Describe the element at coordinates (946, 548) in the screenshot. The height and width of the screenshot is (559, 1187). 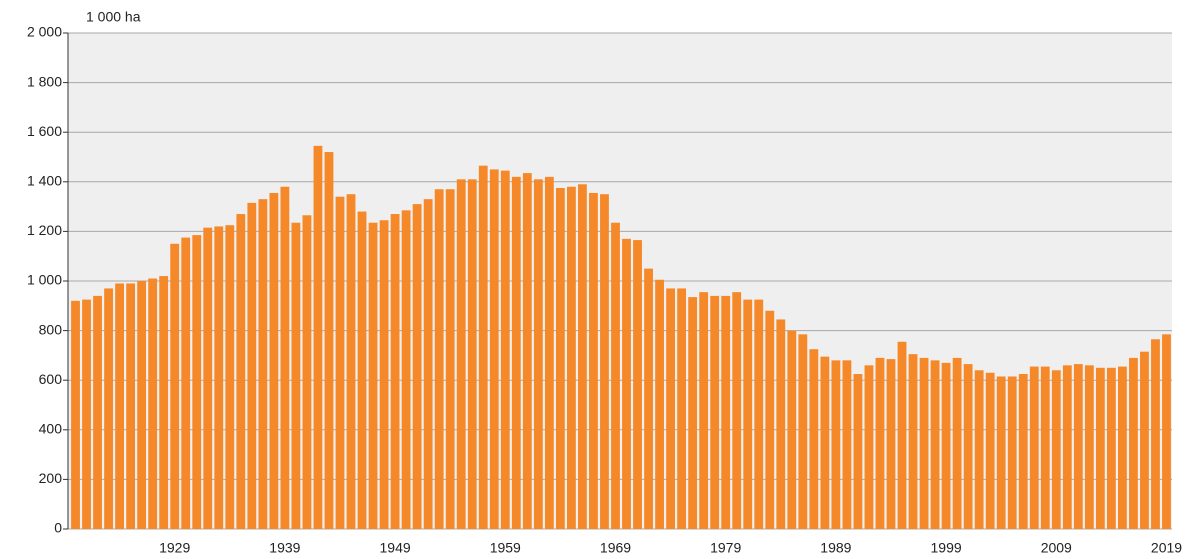
I see `x-tick-label: 1999` at that location.